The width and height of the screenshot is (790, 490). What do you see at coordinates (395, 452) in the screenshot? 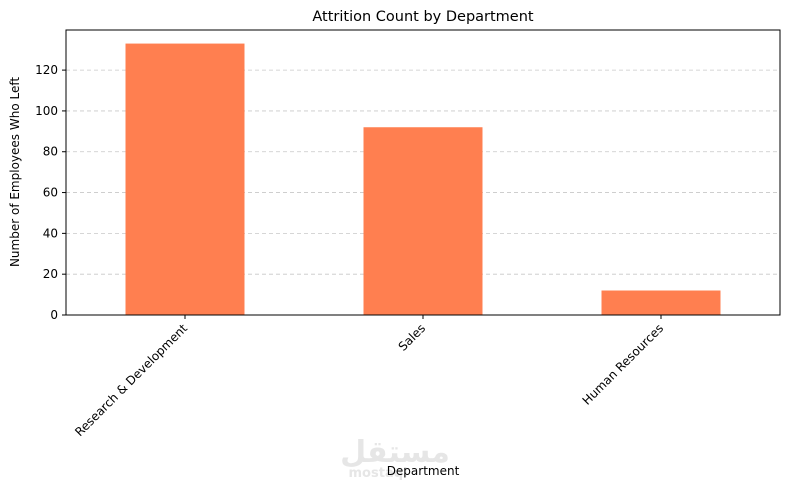
I see `watermark-arabic: مستقل` at bounding box center [395, 452].